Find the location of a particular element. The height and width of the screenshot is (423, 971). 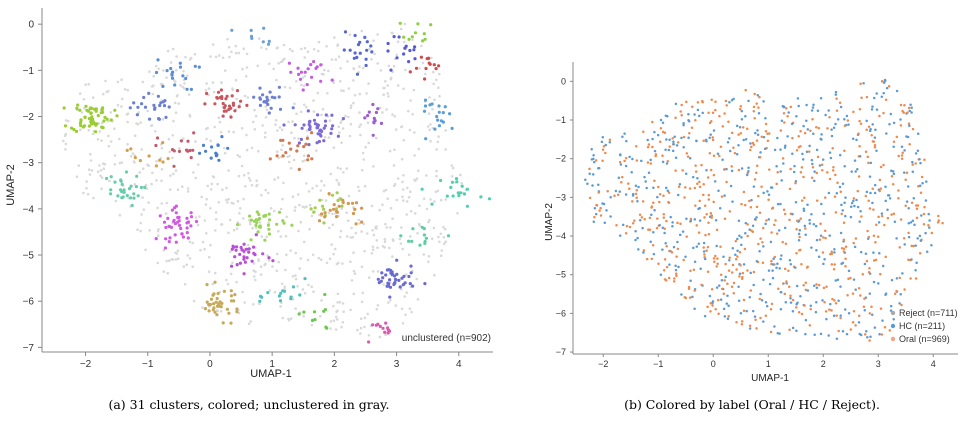

cluster-2-point is located at coordinates (124, 192).